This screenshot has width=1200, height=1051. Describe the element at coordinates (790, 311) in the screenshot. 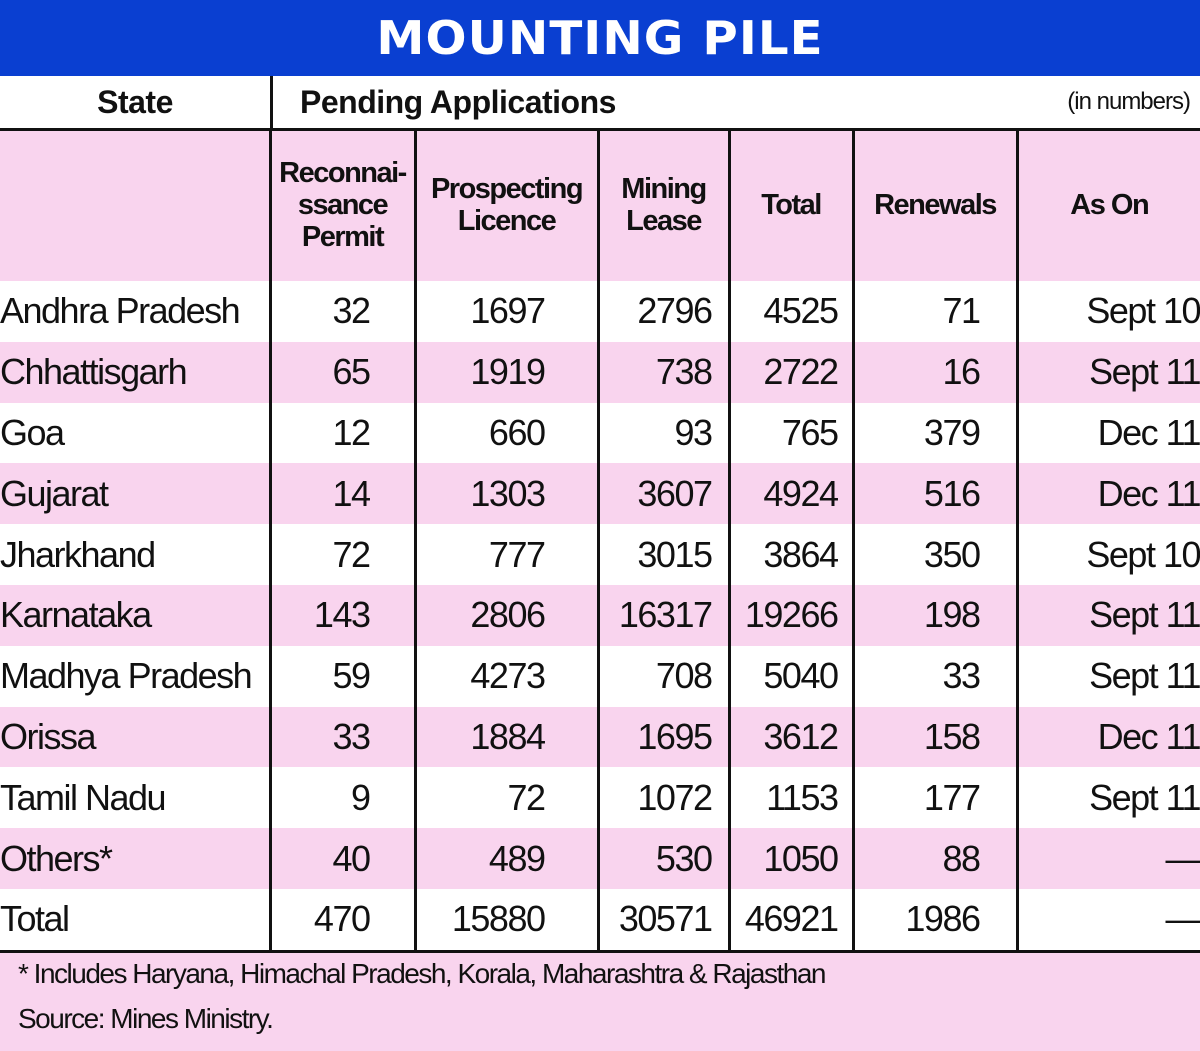

I see `total-cell: 4525` at that location.